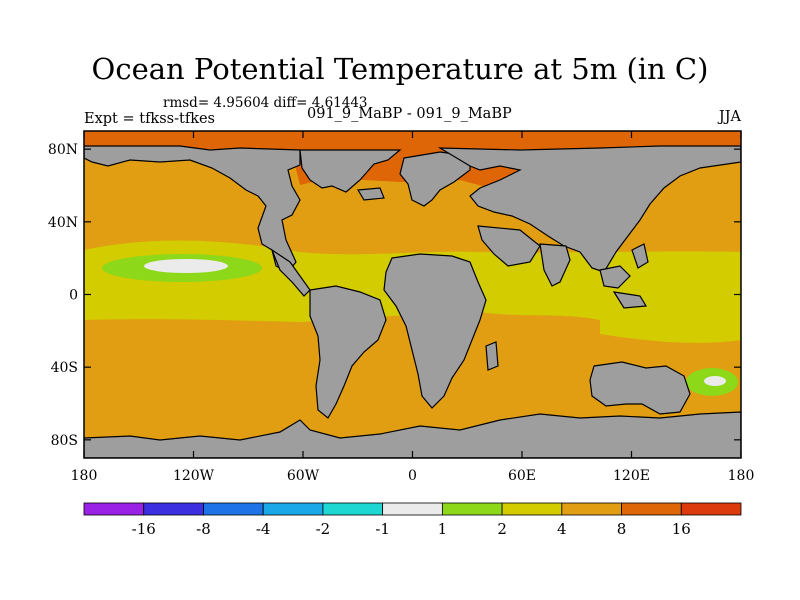 This screenshot has height=600, width=800. Describe the element at coordinates (203, 529) in the screenshot. I see `colorbar-label: -8` at that location.